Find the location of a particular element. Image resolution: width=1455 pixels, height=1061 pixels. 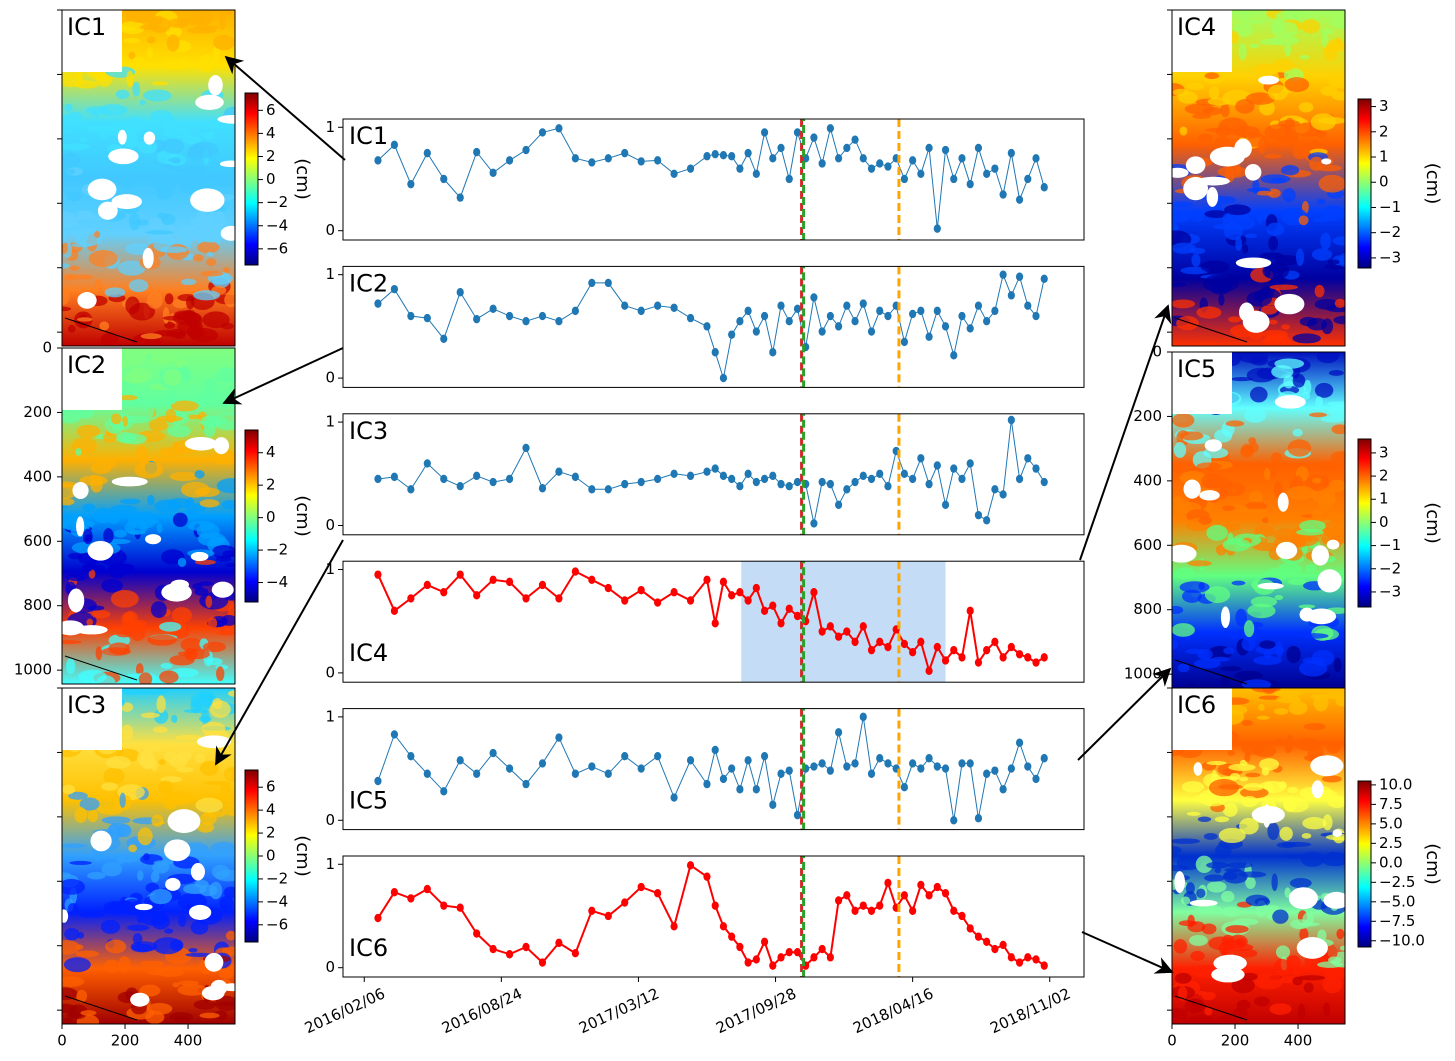

map-image is located at coordinates (148, 516).